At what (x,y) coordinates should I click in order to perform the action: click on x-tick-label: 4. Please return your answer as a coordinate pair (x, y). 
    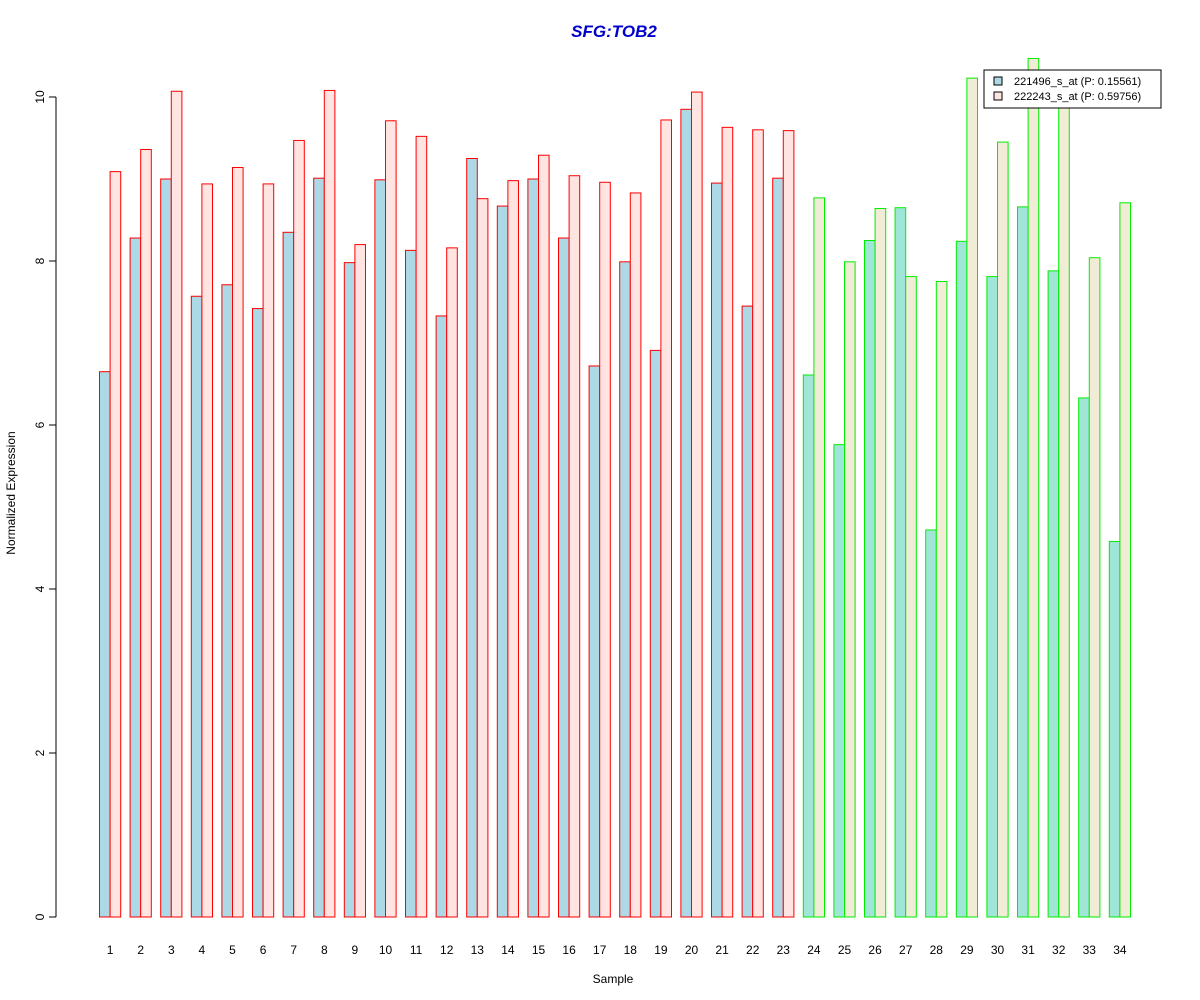
    Looking at the image, I should click on (202, 950).